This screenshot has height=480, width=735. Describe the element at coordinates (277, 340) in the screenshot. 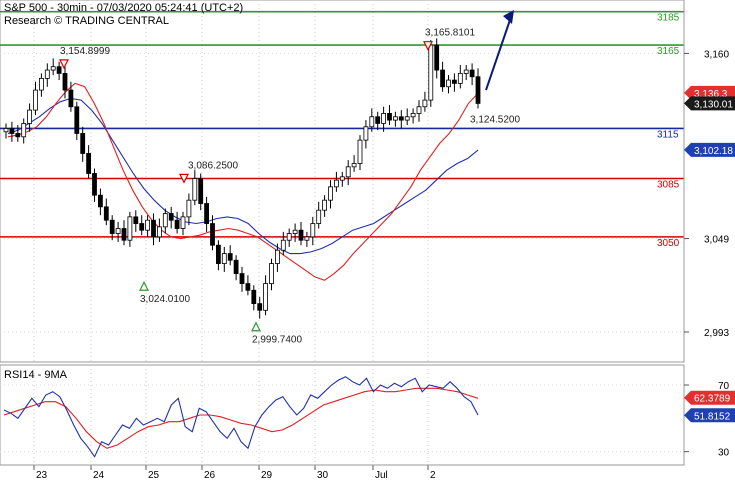

I see `annotation-label: 2,999.7400` at that location.